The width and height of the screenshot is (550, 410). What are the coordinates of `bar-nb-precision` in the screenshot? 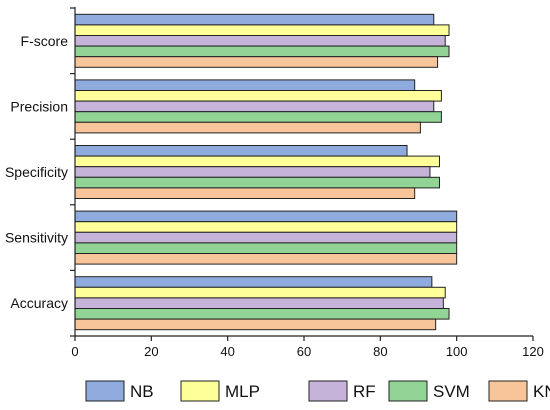 It's located at (245, 85).